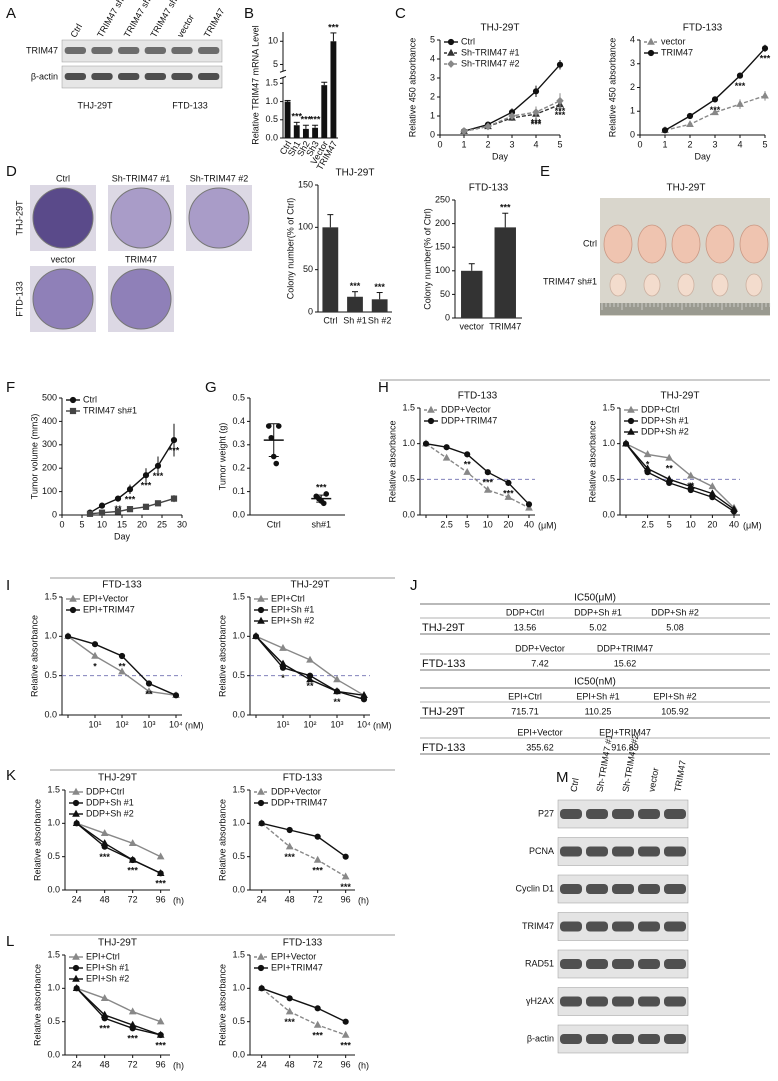  Describe the element at coordinates (612, 88) in the screenshot. I see `y-axis-label: Relative 450 absorbance` at that location.